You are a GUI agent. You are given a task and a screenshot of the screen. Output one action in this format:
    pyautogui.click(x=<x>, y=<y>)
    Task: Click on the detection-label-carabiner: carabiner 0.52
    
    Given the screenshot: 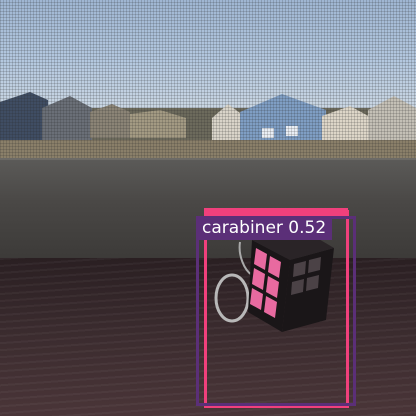 What is the action you would take?
    pyautogui.click(x=264, y=228)
    